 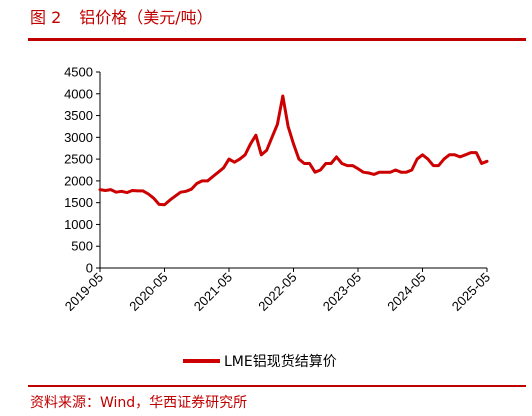 What do you see at coordinates (213, 292) in the screenshot?
I see `x-tick-label: 2021-05` at bounding box center [213, 292].